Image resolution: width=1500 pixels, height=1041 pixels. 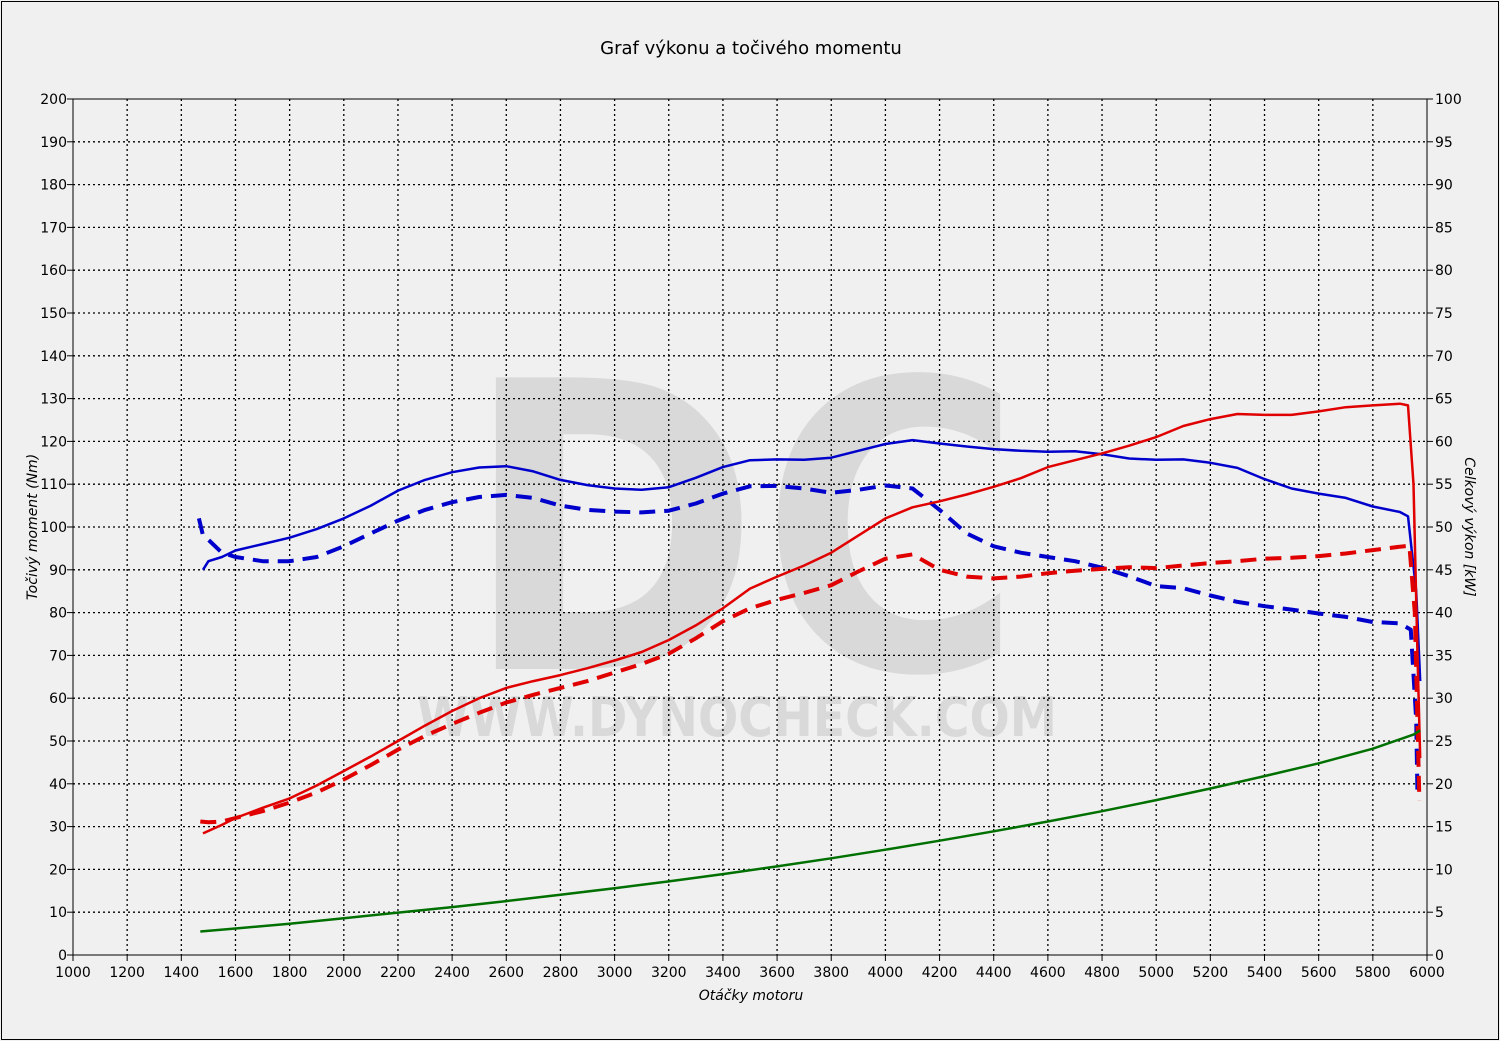 I want to click on x-tick-label: 3000, so click(x=615, y=973).